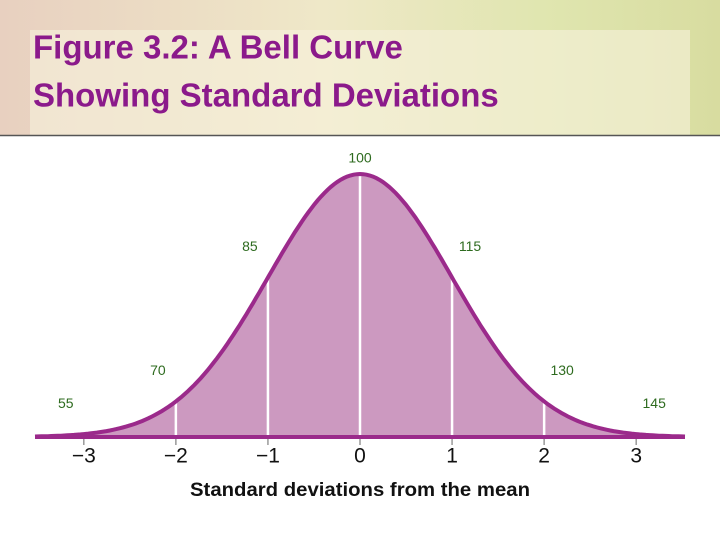 The image size is (720, 545). Describe the element at coordinates (218, 47) in the screenshot. I see `chart-title: Figure 3.2: A Bell Curve` at that location.